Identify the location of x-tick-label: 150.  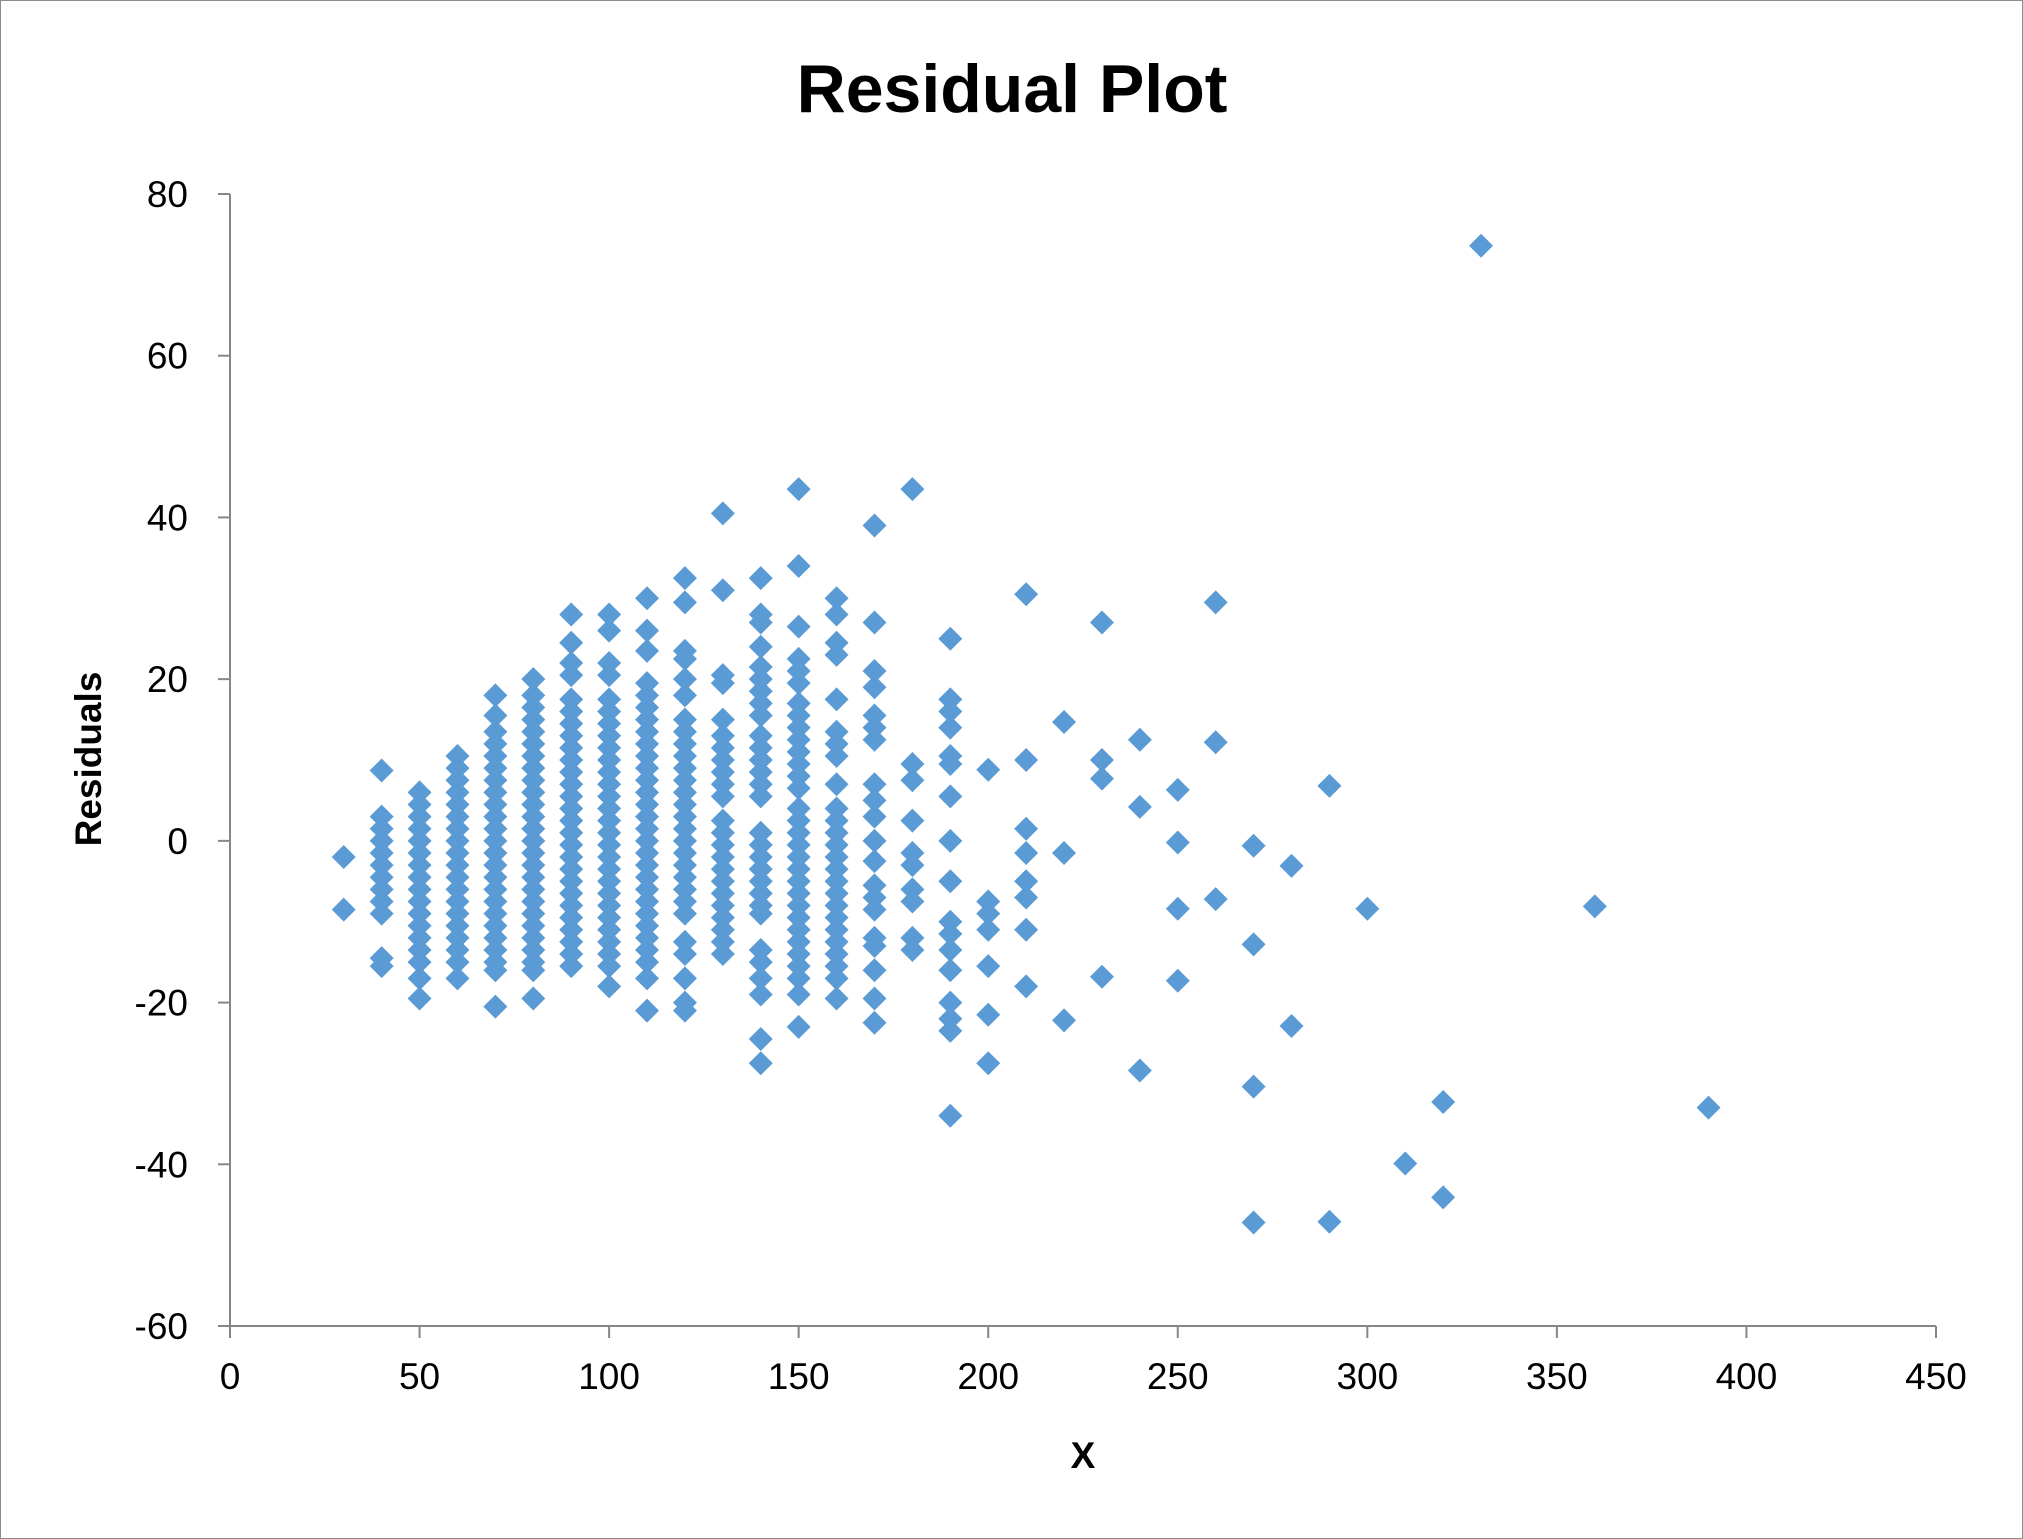
(799, 1376).